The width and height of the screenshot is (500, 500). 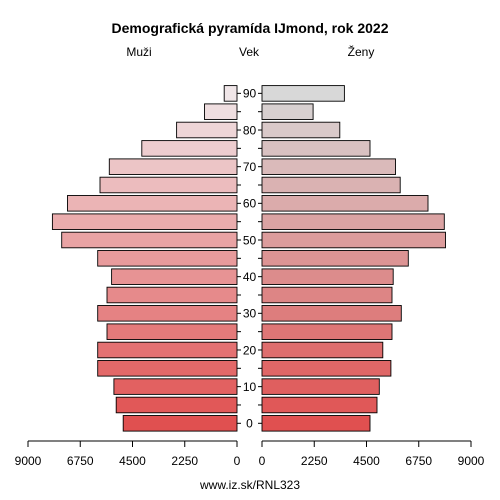 What do you see at coordinates (80, 461) in the screenshot?
I see `male-x-tick-label: 6750` at bounding box center [80, 461].